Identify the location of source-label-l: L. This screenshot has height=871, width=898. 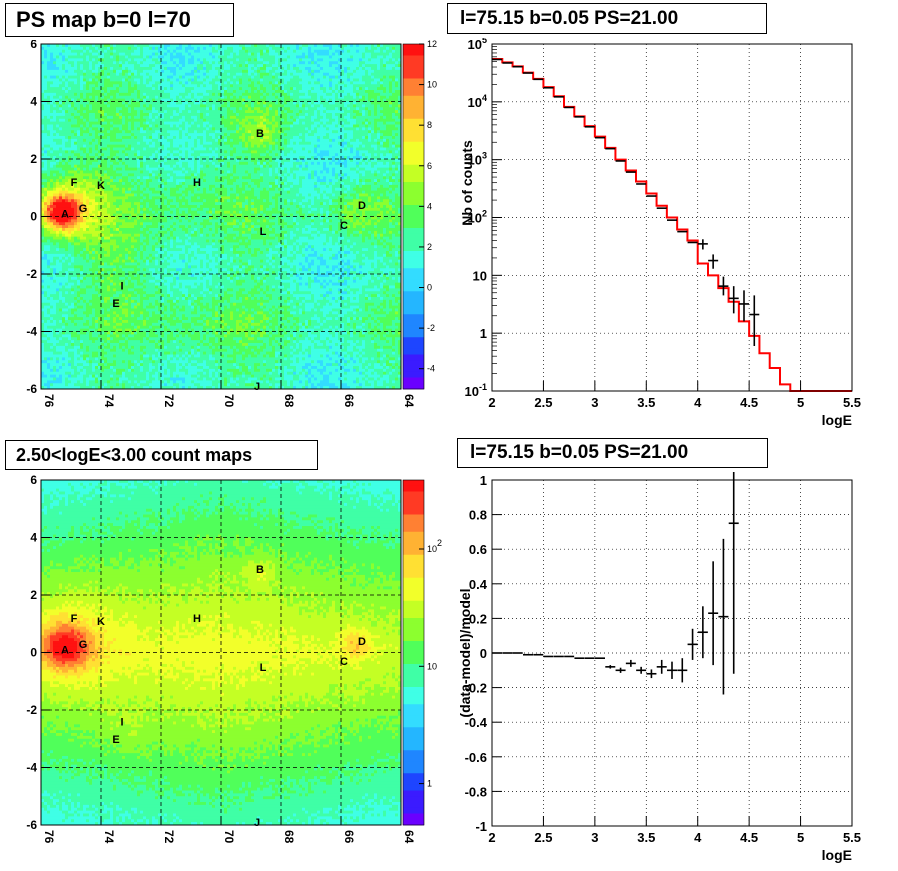
(263, 668).